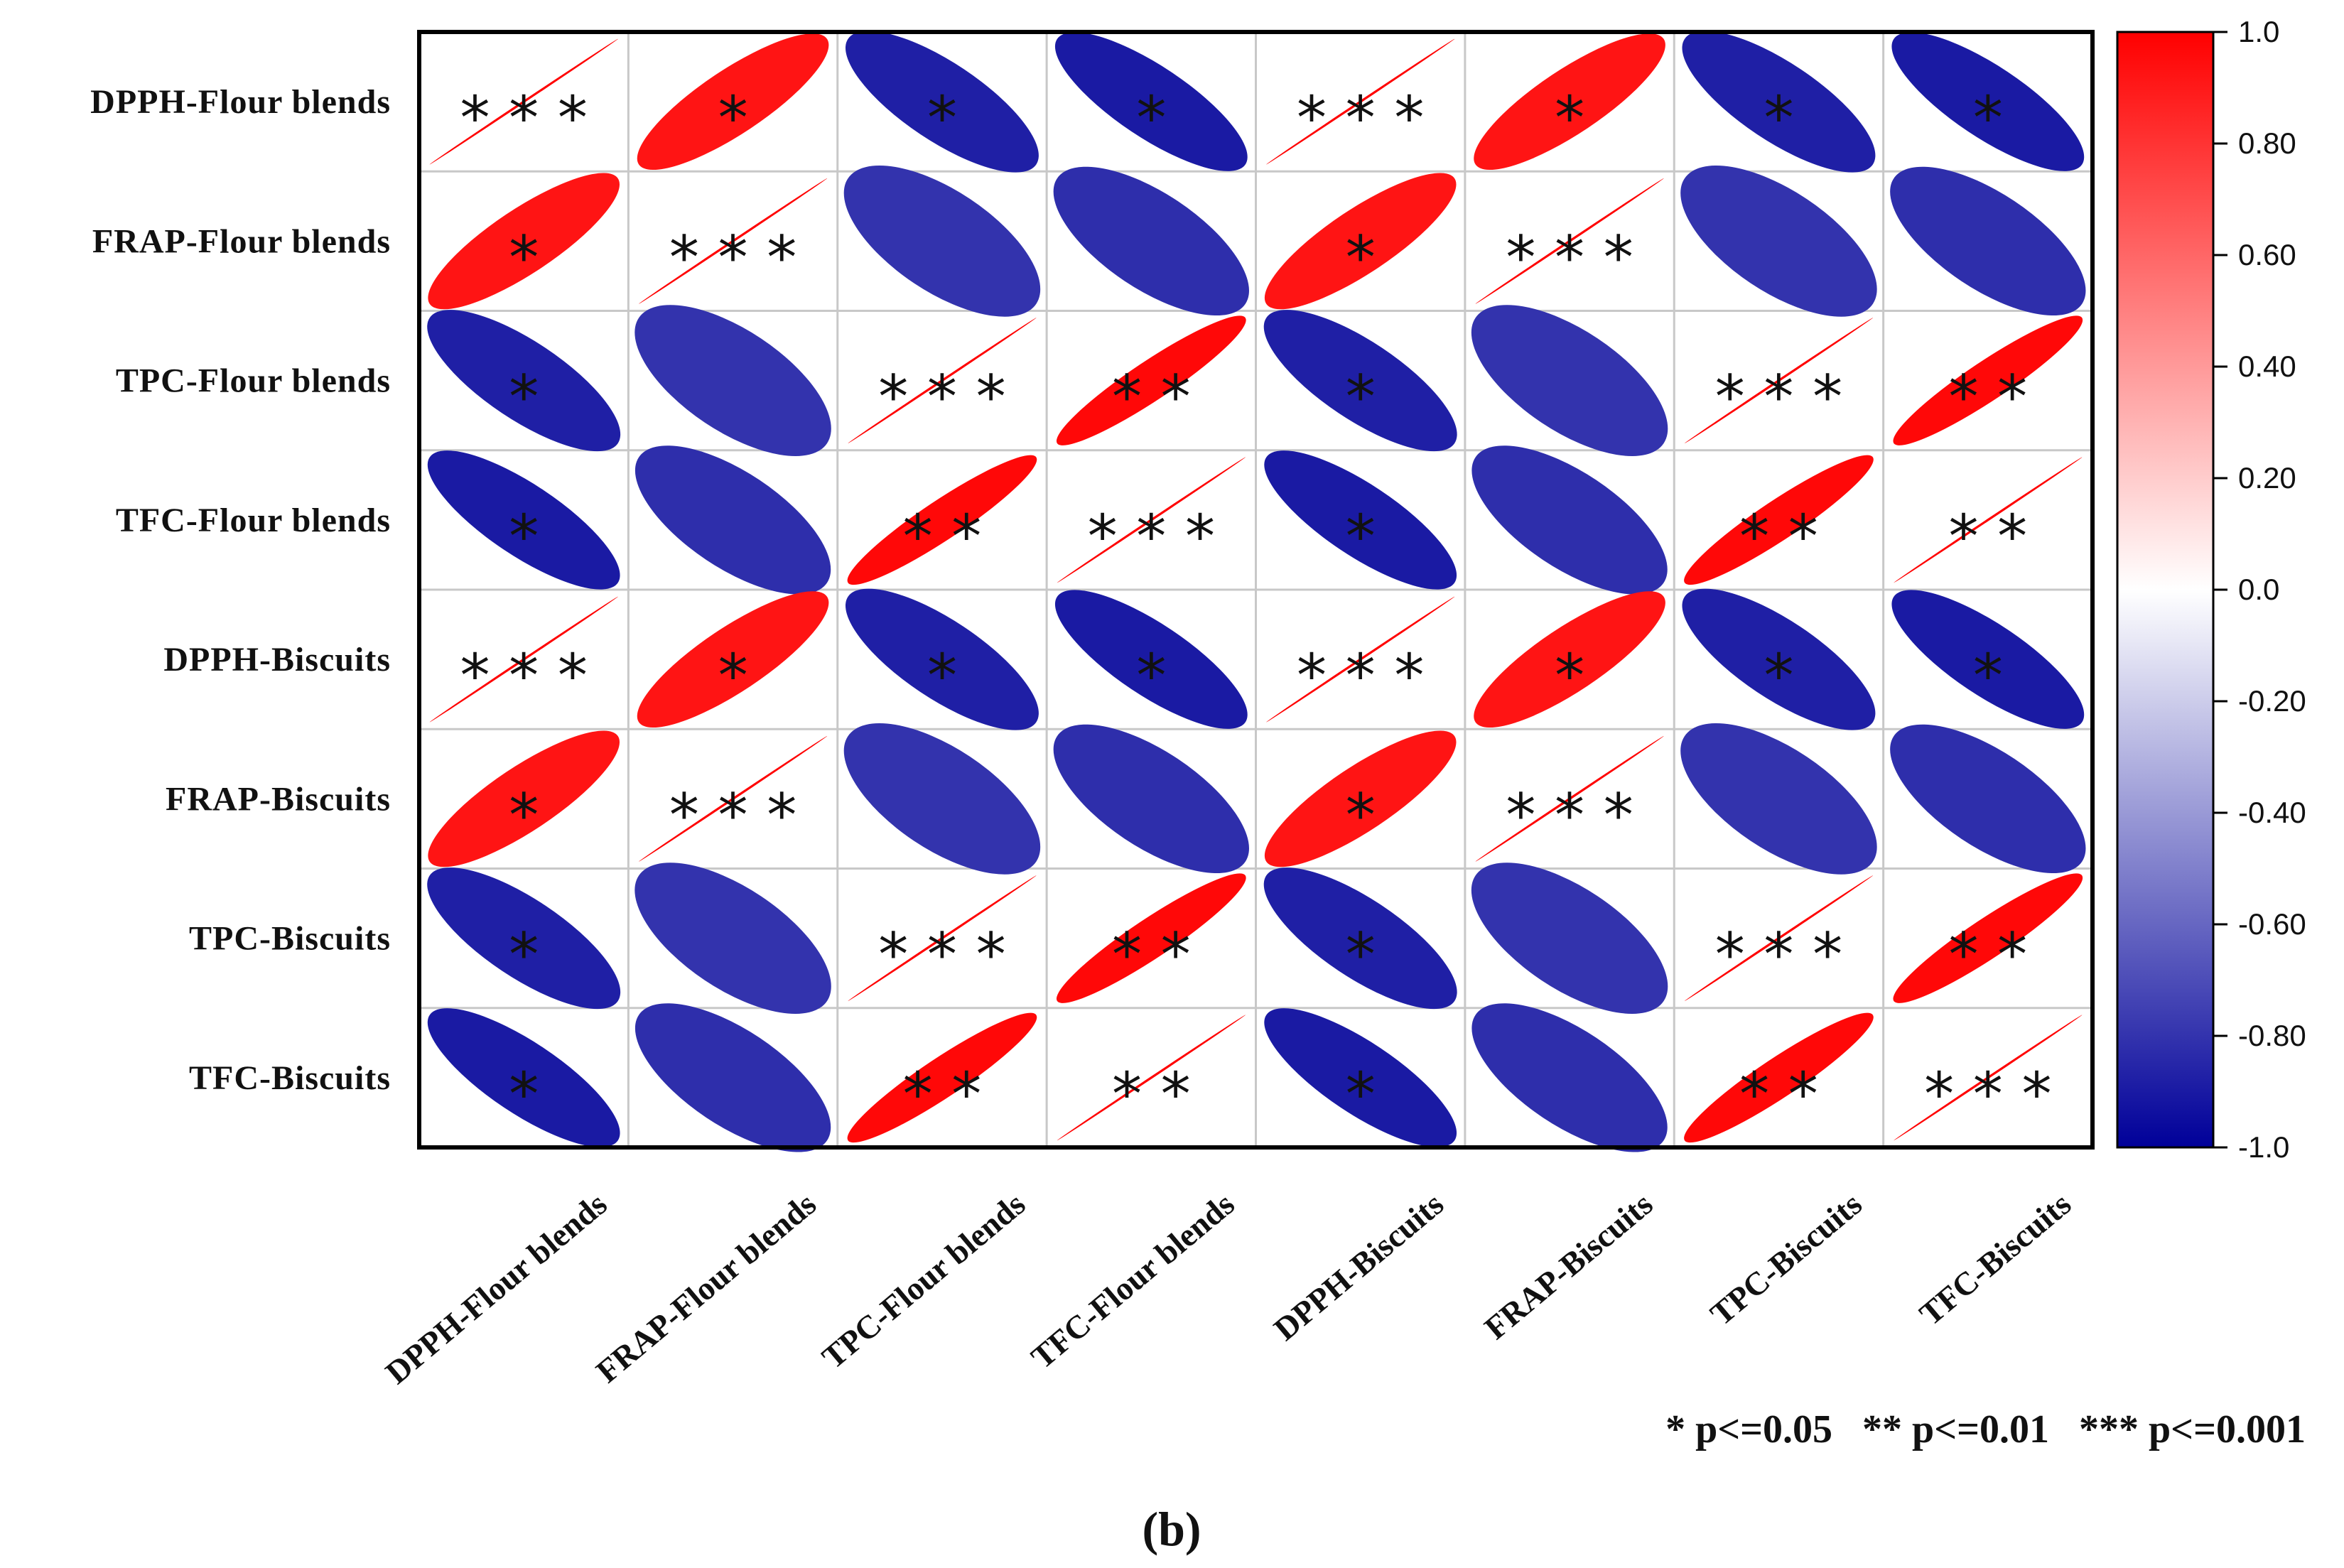 The height and width of the screenshot is (1568, 2344). What do you see at coordinates (1132, 1281) in the screenshot?
I see `column-label: TFC-Flour blends` at bounding box center [1132, 1281].